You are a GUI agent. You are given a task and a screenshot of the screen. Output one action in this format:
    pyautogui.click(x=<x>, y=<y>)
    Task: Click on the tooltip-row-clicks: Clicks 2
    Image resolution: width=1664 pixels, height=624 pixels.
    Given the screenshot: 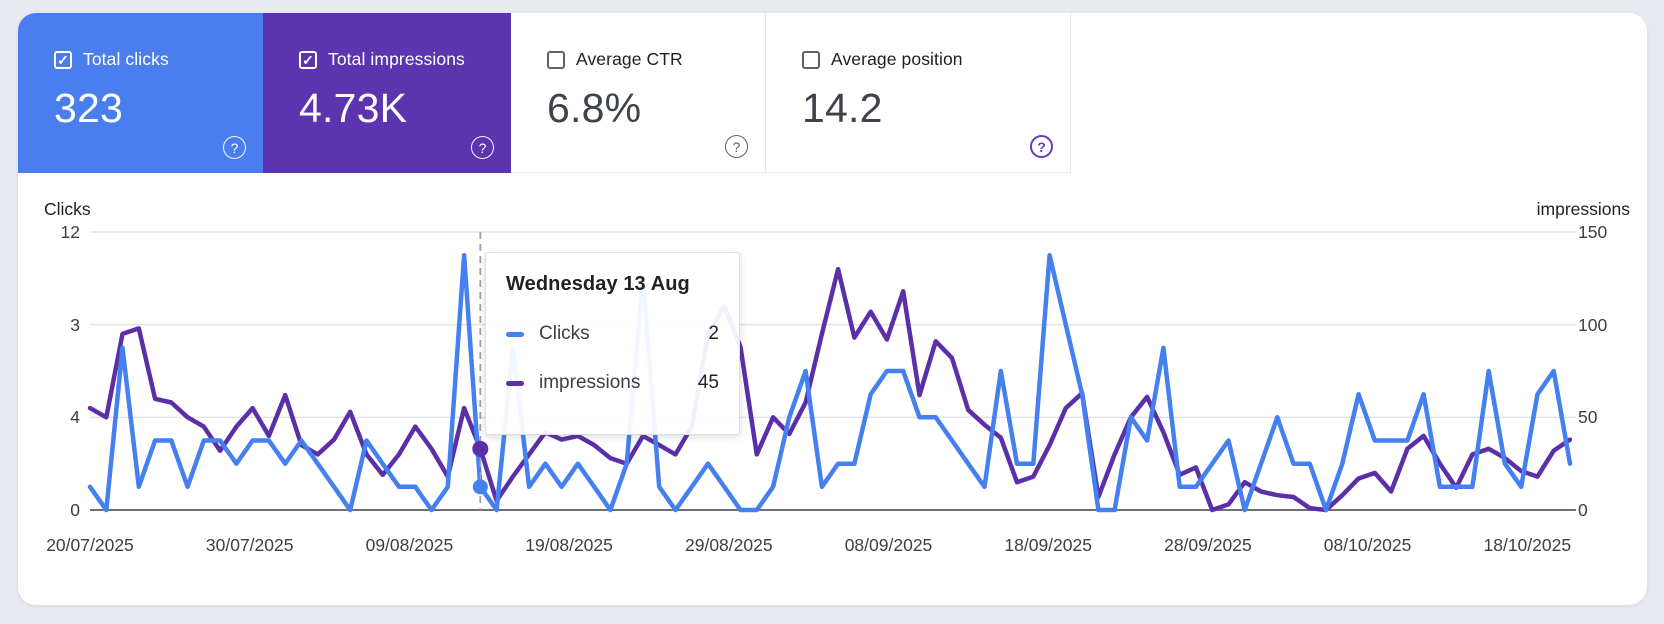 What is the action you would take?
    pyautogui.click(x=612, y=334)
    